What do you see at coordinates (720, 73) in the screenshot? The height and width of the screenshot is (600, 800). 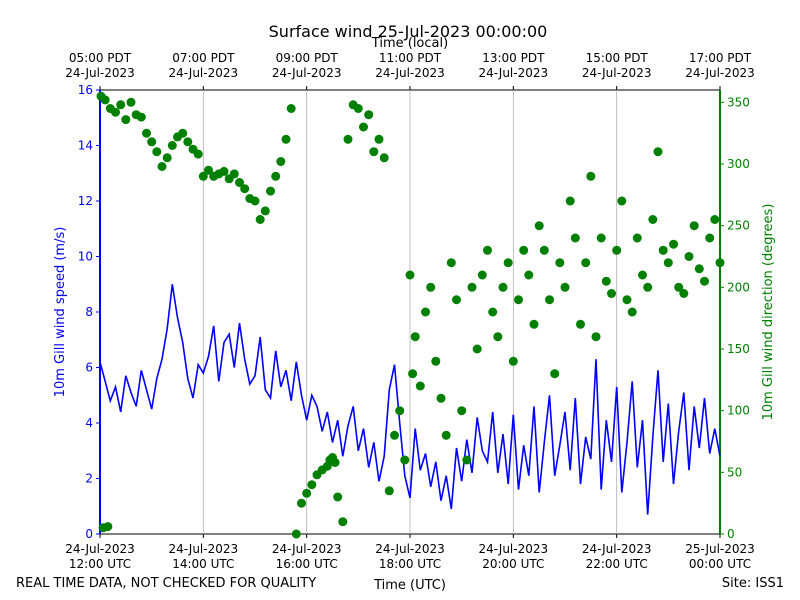 I see `top-tick-date-6: 24-Jul-2023` at bounding box center [720, 73].